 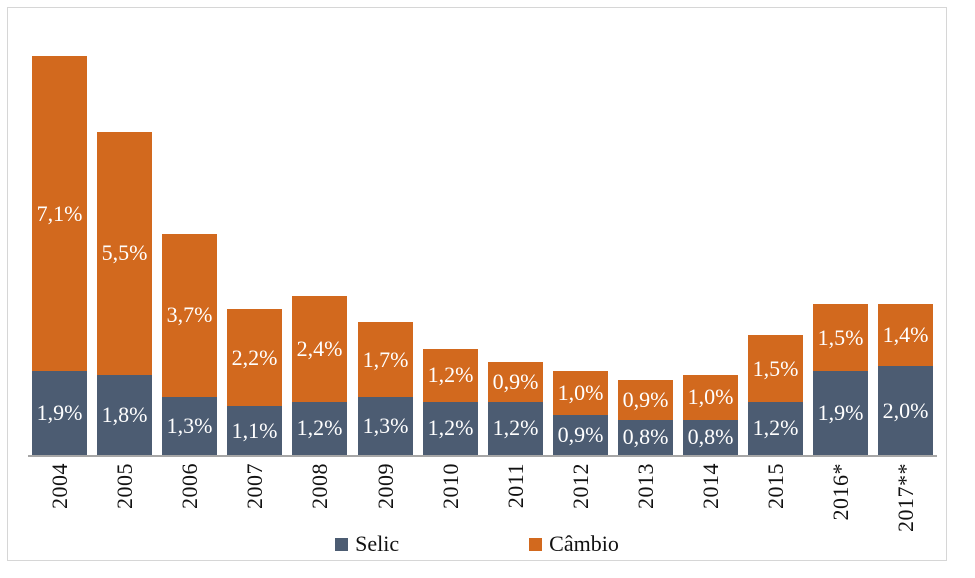 I want to click on bar-2011-selic: 1,2%, so click(x=515, y=428).